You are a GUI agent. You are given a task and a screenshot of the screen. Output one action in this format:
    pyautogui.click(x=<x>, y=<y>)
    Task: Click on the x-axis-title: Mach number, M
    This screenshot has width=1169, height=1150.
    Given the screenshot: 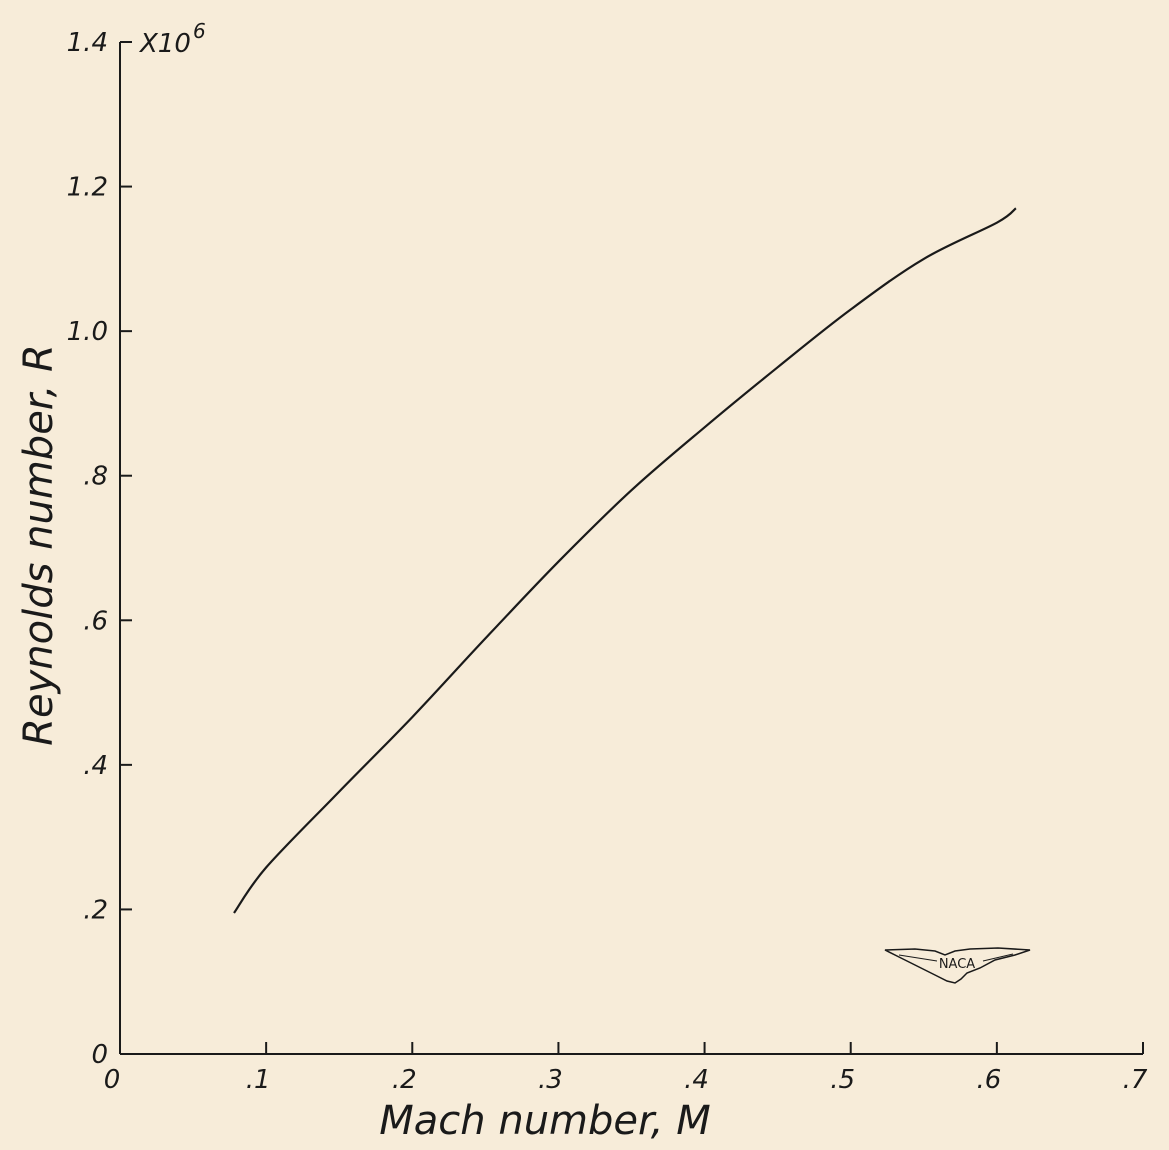 What is the action you would take?
    pyautogui.click(x=544, y=1121)
    